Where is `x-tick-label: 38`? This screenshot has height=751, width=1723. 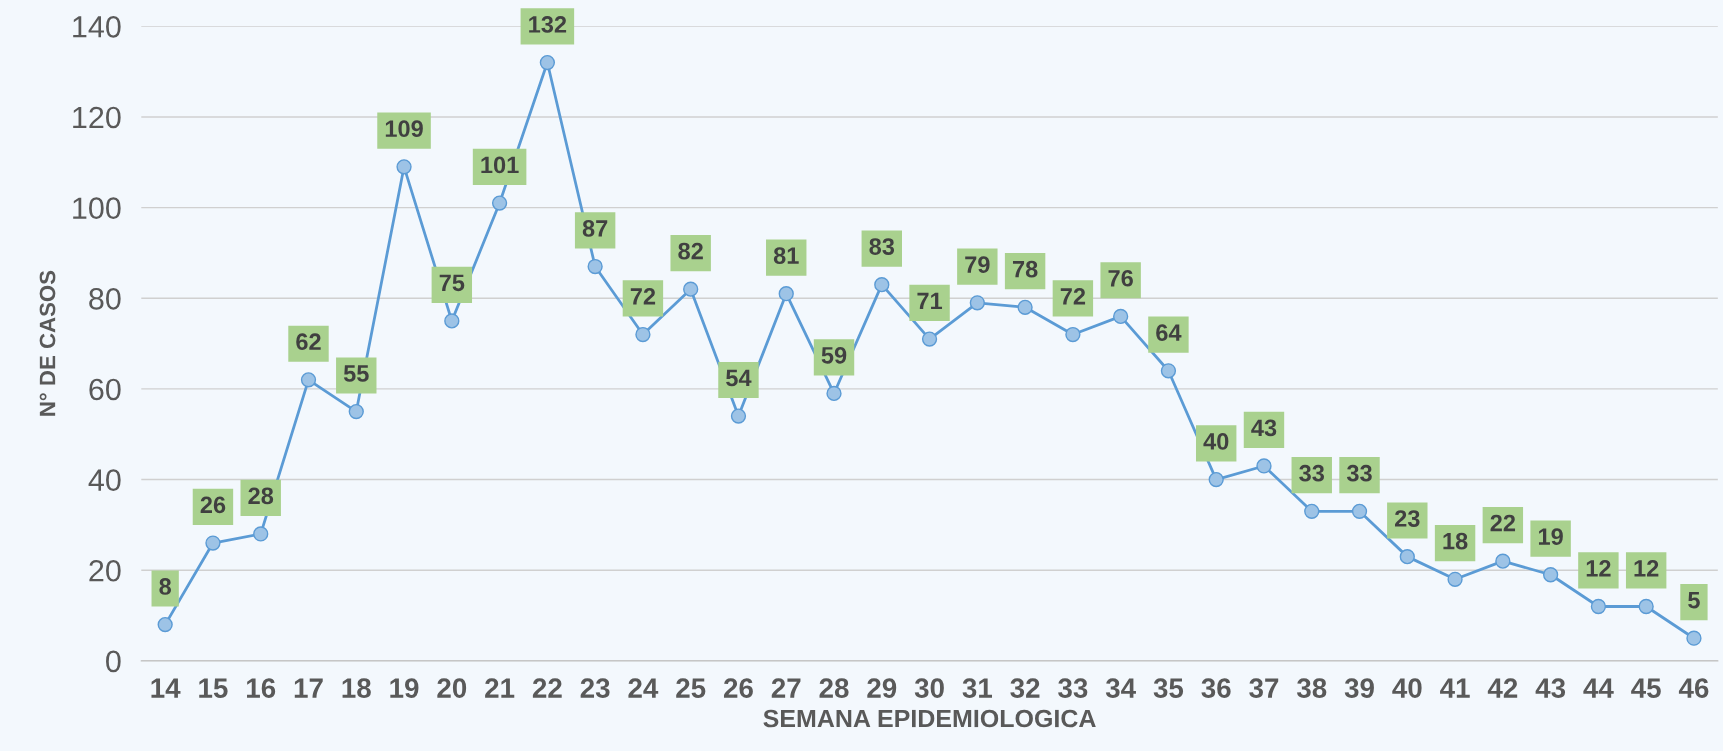 x-tick-label: 38 is located at coordinates (1311, 688).